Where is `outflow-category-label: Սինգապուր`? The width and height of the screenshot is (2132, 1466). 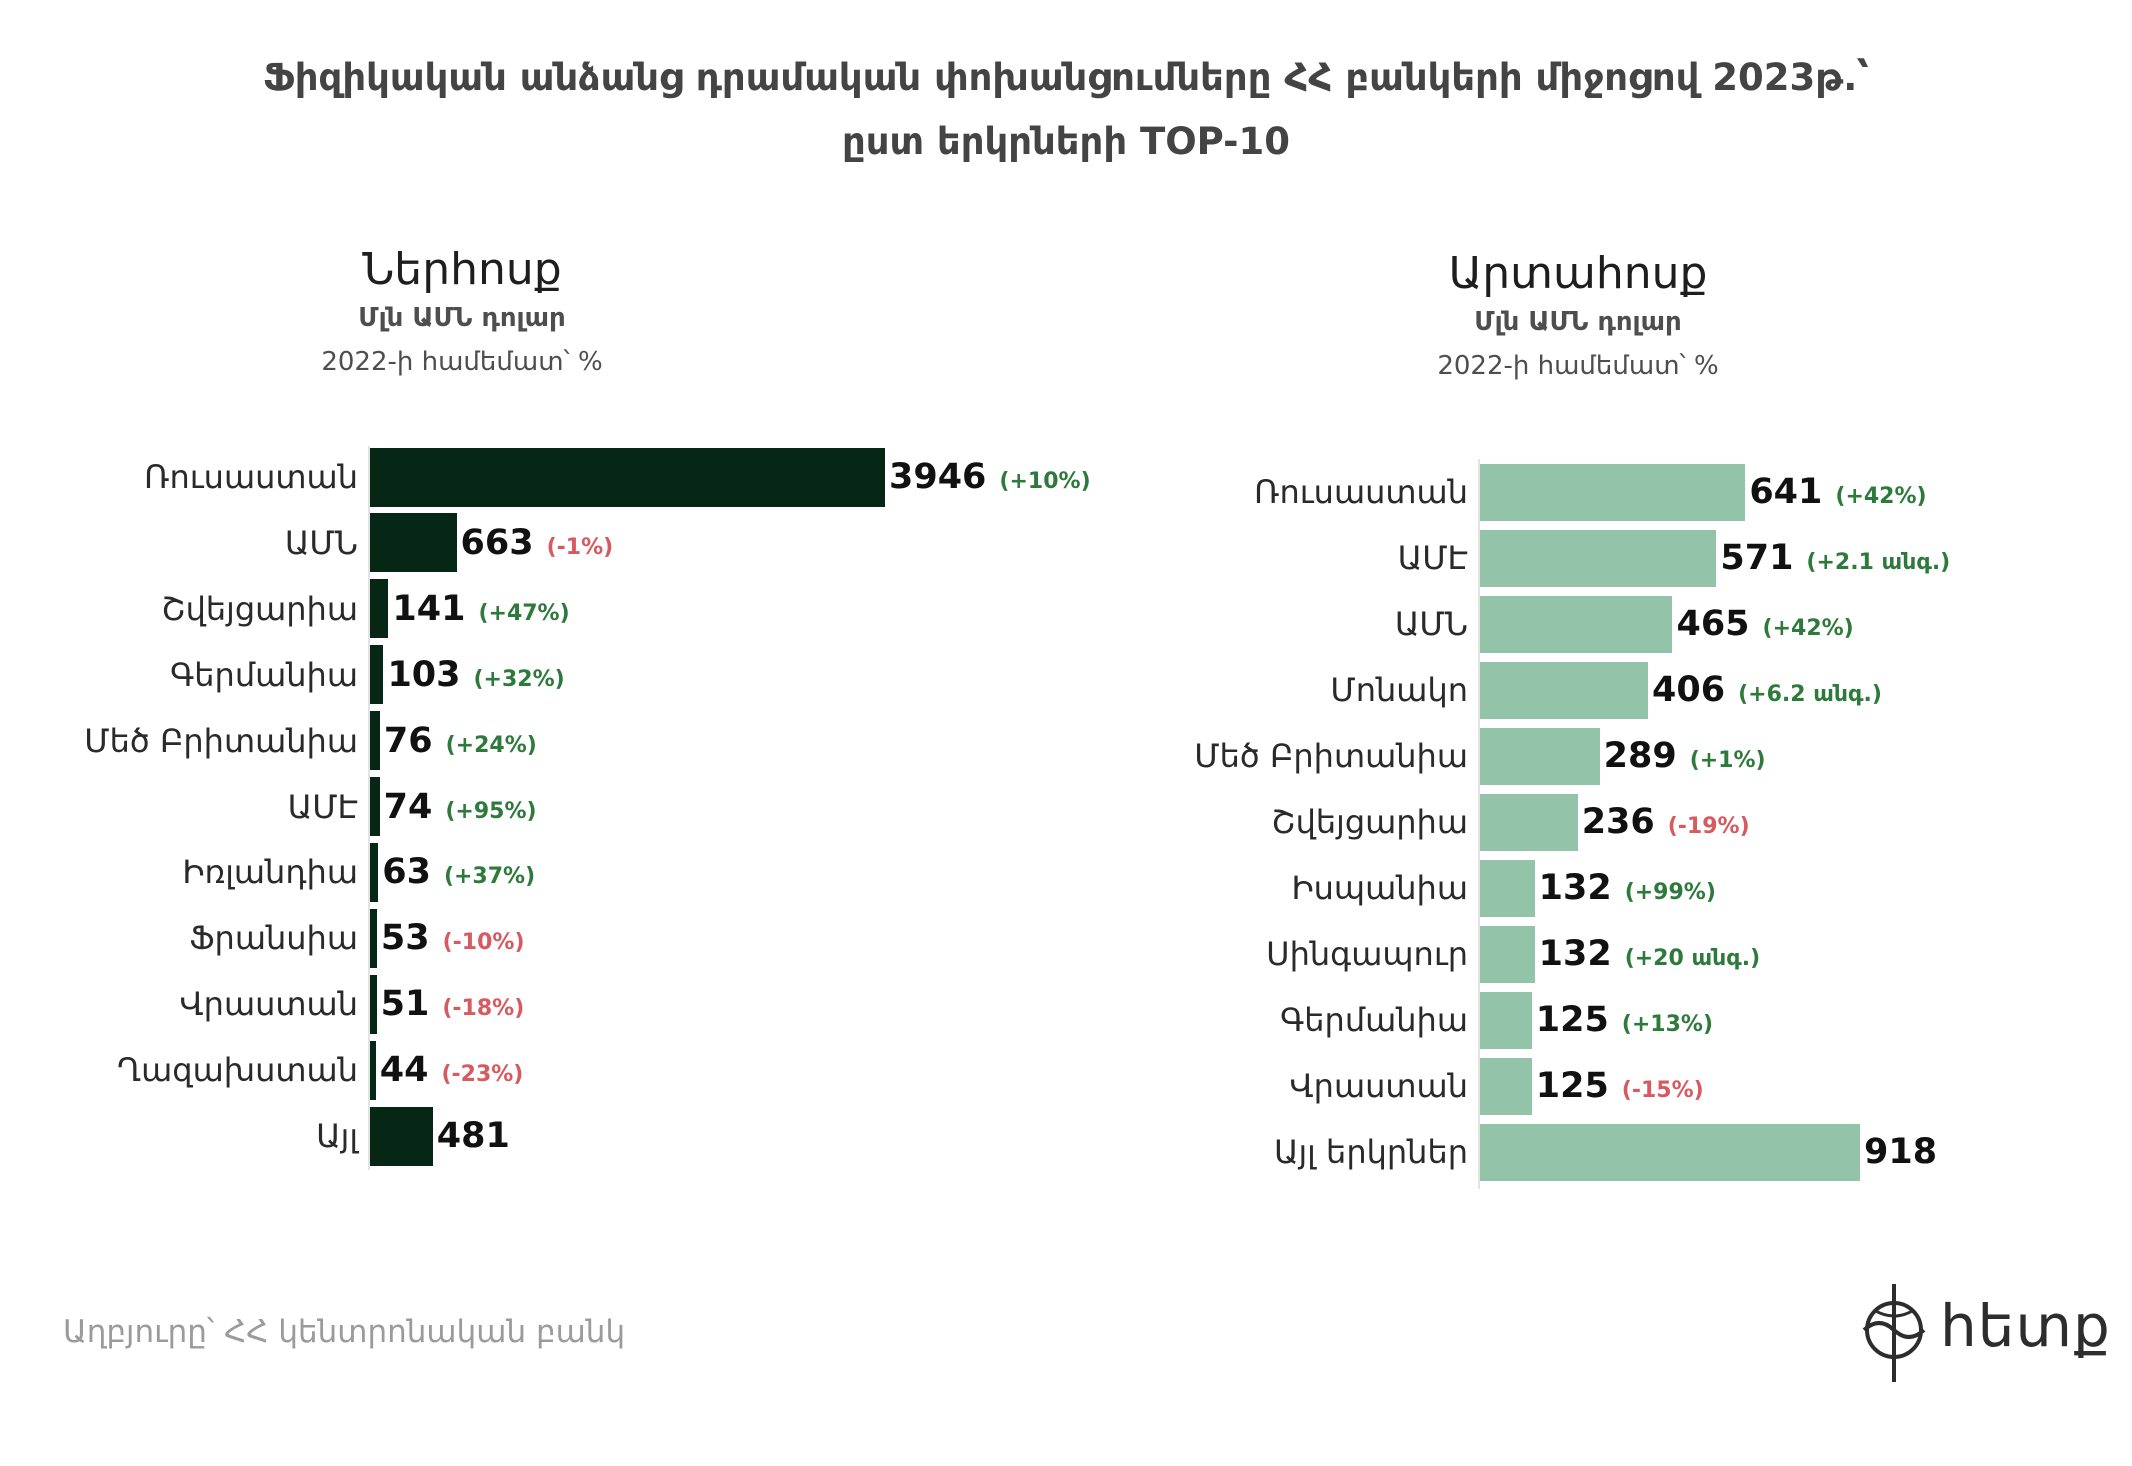 outflow-category-label: Սինգապուր is located at coordinates (1367, 954).